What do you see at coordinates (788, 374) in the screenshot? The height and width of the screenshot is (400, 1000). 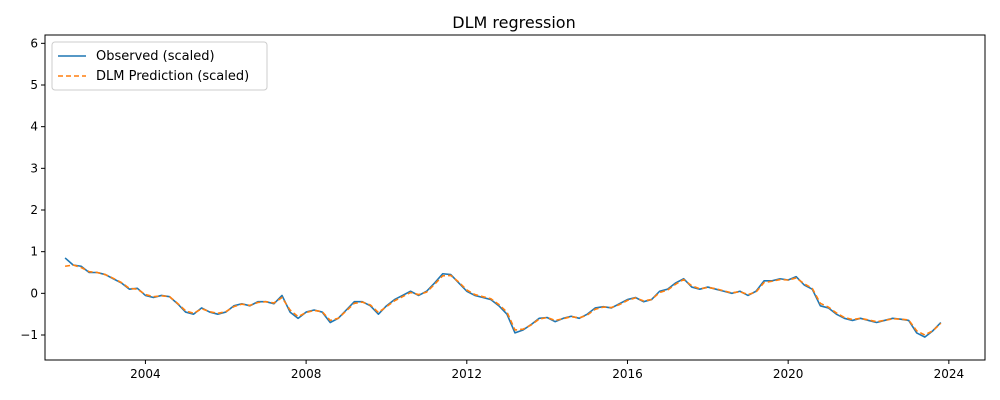 I see `x-tick-label: 2020` at bounding box center [788, 374].